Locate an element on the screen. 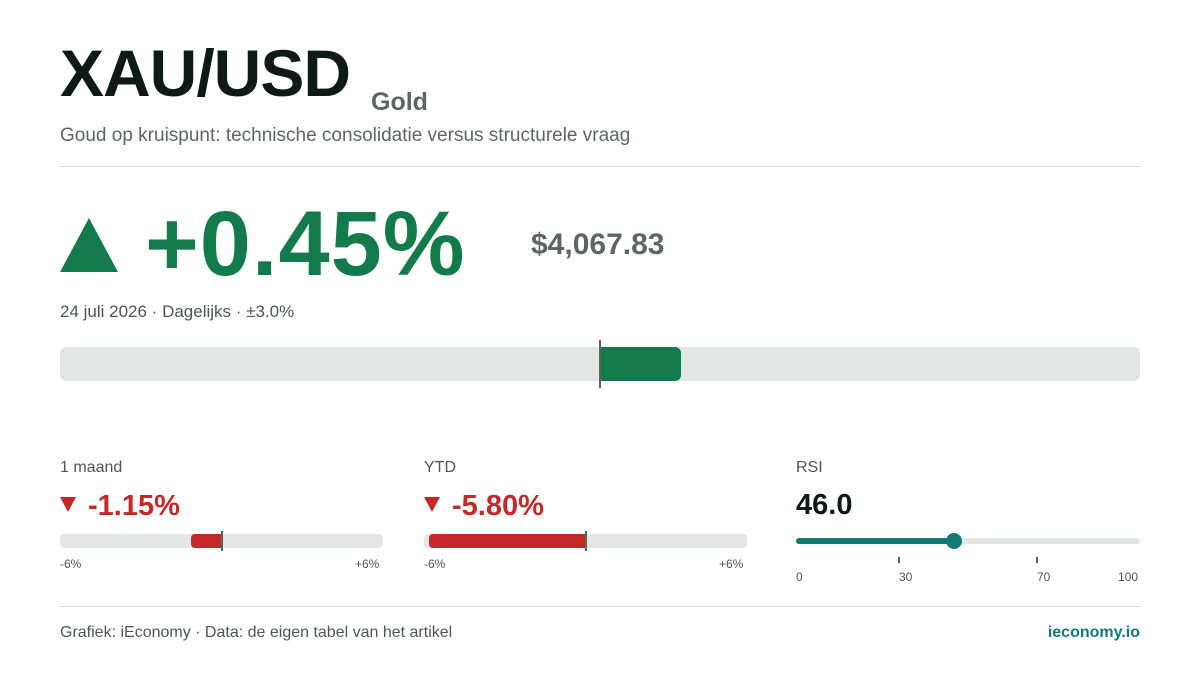  month-zero-line is located at coordinates (221, 541).